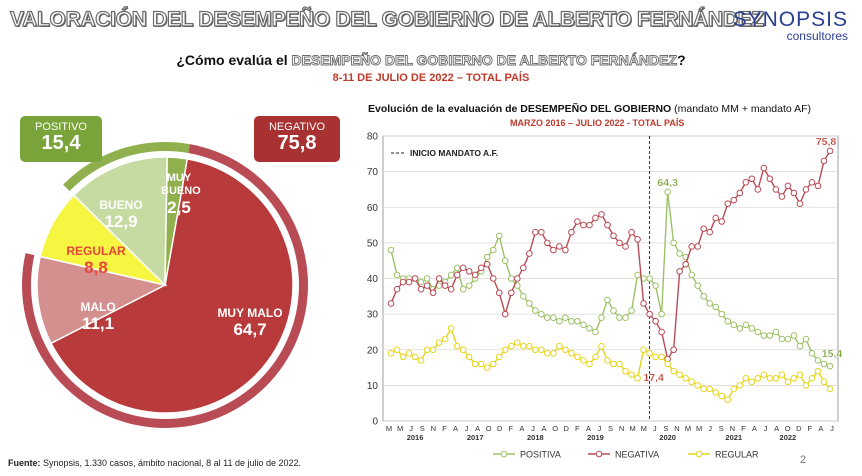 This screenshot has height=476, width=862. What do you see at coordinates (181, 184) in the screenshot?
I see `muy-bueno-label: MUY BUENO` at bounding box center [181, 184].